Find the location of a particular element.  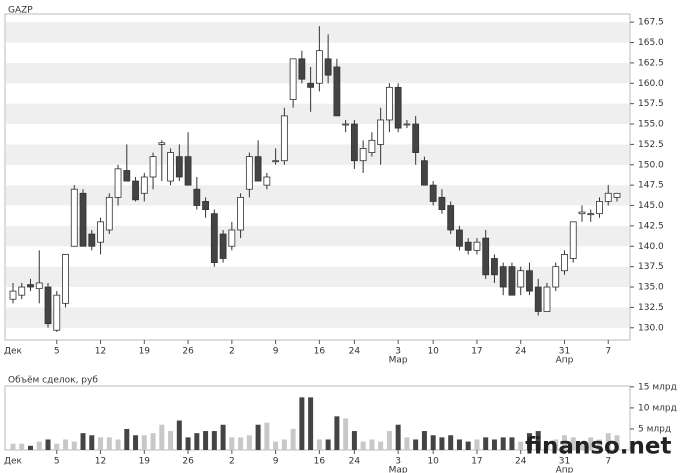

x-tick-label: 5 is located at coordinates (57, 462).